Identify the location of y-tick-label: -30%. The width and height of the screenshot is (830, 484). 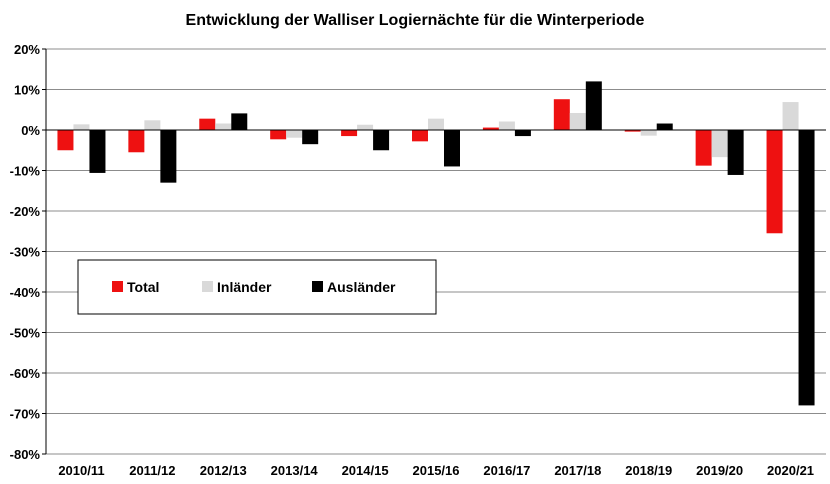
(25, 252).